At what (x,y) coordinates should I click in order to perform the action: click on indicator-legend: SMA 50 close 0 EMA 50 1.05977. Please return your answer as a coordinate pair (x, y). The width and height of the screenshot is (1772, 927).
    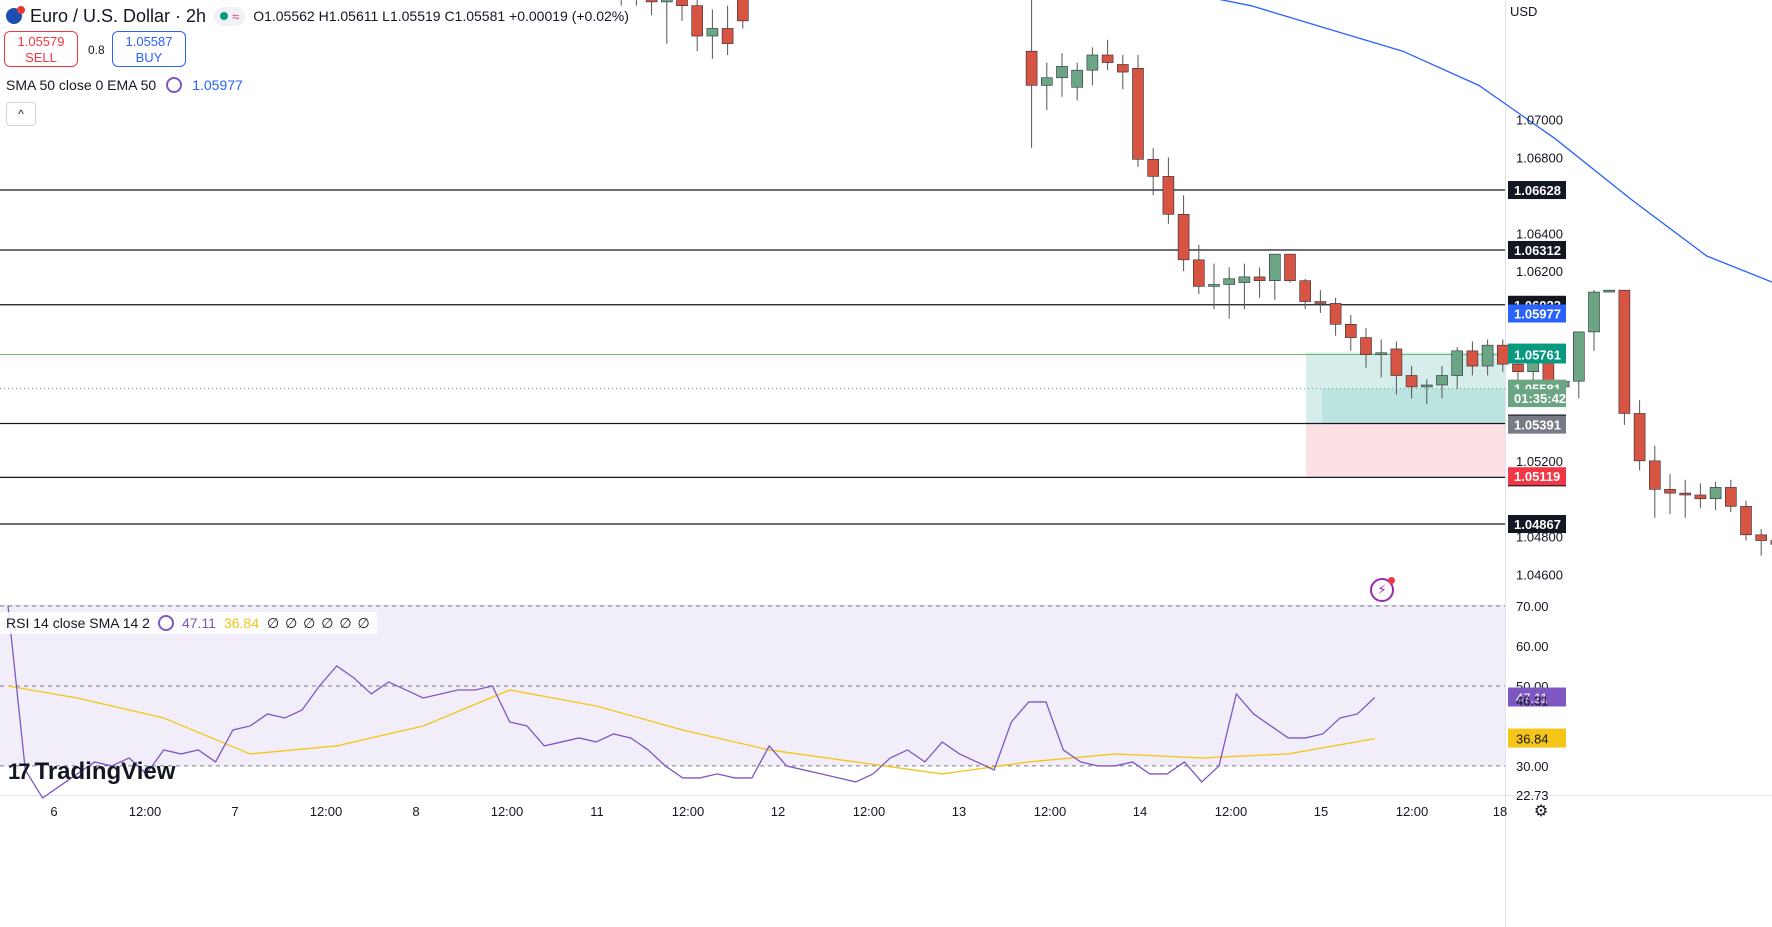
    Looking at the image, I should click on (124, 85).